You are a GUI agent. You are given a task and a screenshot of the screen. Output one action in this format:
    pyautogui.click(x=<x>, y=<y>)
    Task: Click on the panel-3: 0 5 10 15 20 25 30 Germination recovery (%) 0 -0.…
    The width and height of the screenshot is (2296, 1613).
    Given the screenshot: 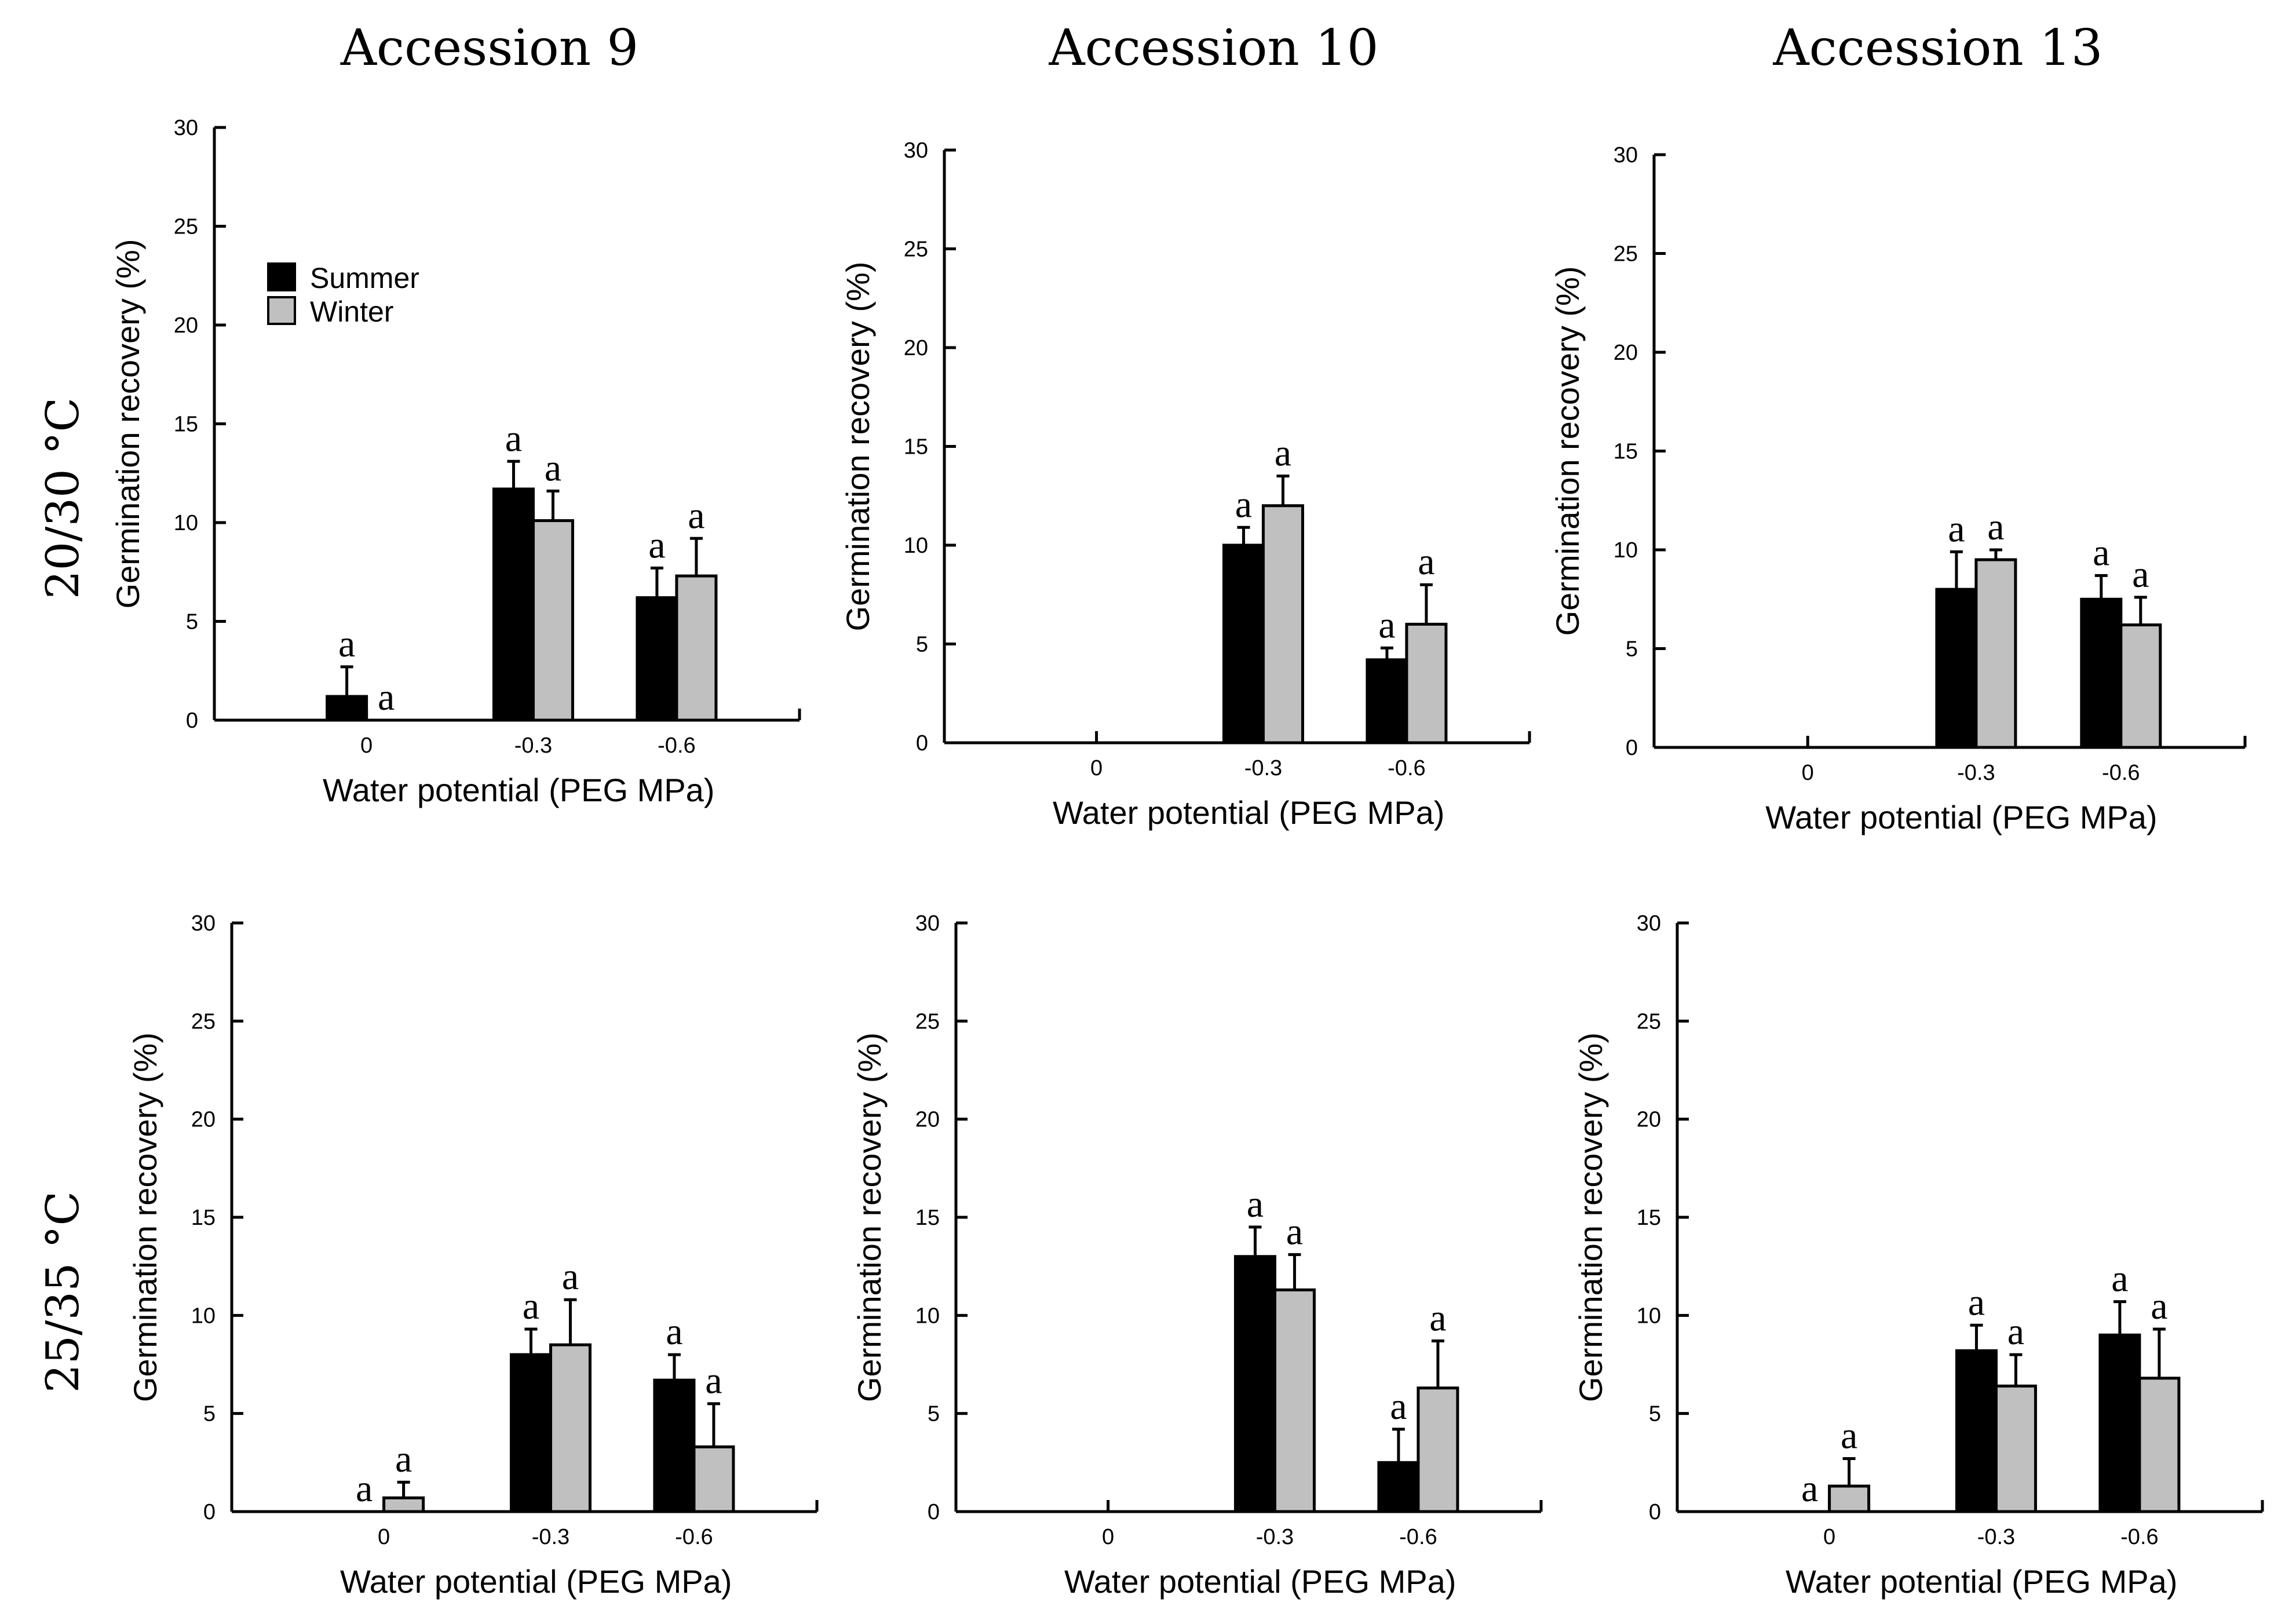 What is the action you would take?
    pyautogui.click(x=1898, y=489)
    